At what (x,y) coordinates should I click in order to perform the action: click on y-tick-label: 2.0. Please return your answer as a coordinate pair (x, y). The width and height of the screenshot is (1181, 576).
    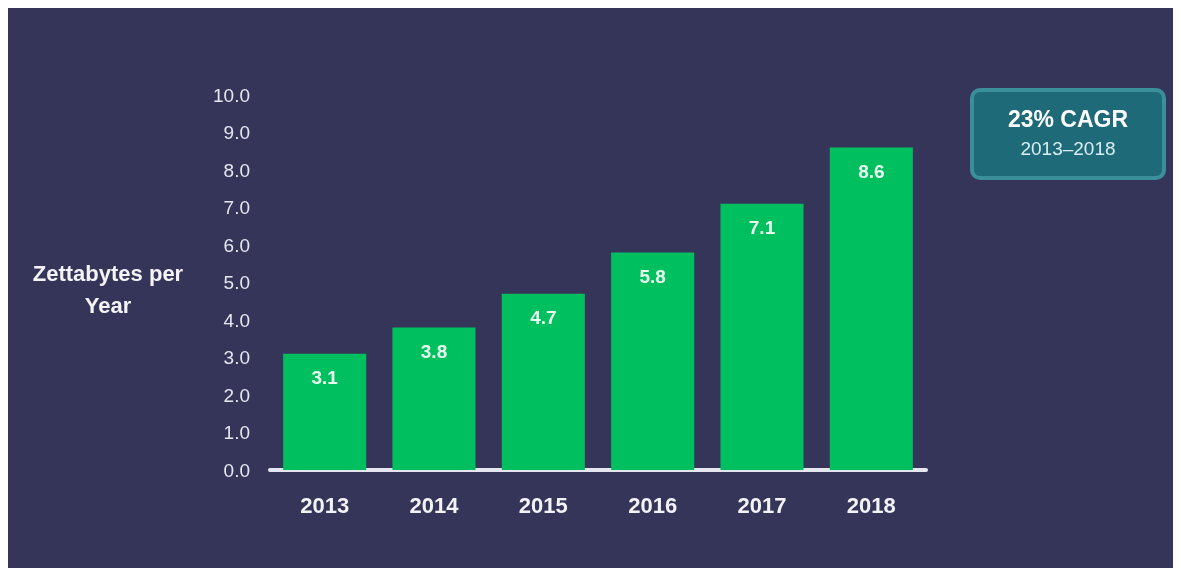
    Looking at the image, I should click on (236, 395).